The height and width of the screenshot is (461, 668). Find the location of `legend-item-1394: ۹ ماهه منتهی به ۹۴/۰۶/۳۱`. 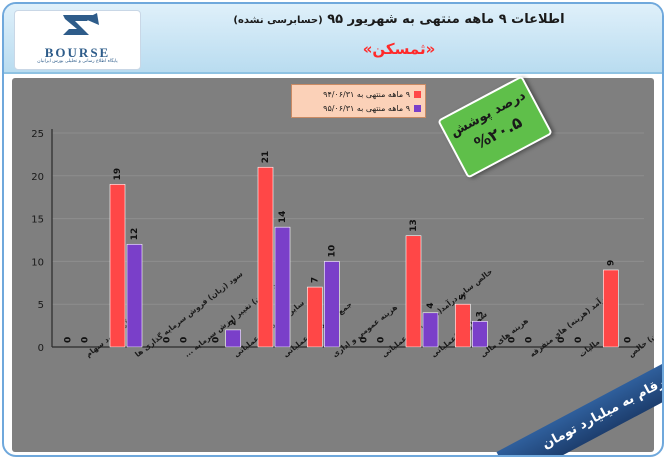

legend-item-1394: ۹ ماهه منتهی به ۹۴/۰۶/۳۱ is located at coordinates (372, 95).